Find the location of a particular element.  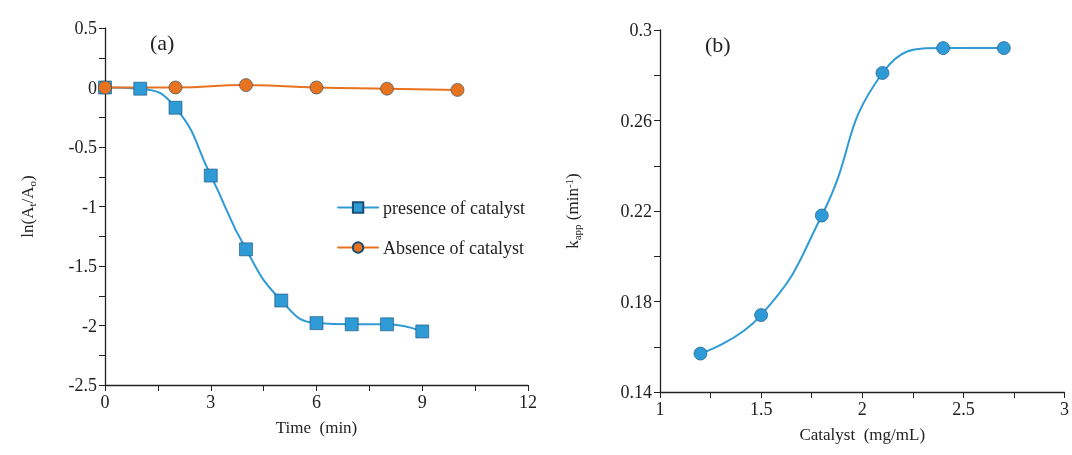

x-tick-label: 1.5 is located at coordinates (761, 409).